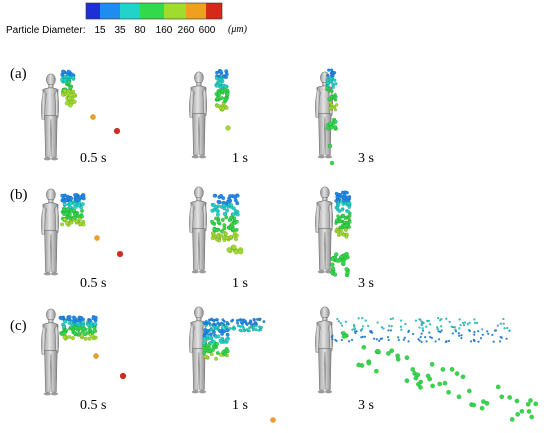  What do you see at coordinates (207, 30) in the screenshot?
I see `legend-tick: 600` at bounding box center [207, 30].